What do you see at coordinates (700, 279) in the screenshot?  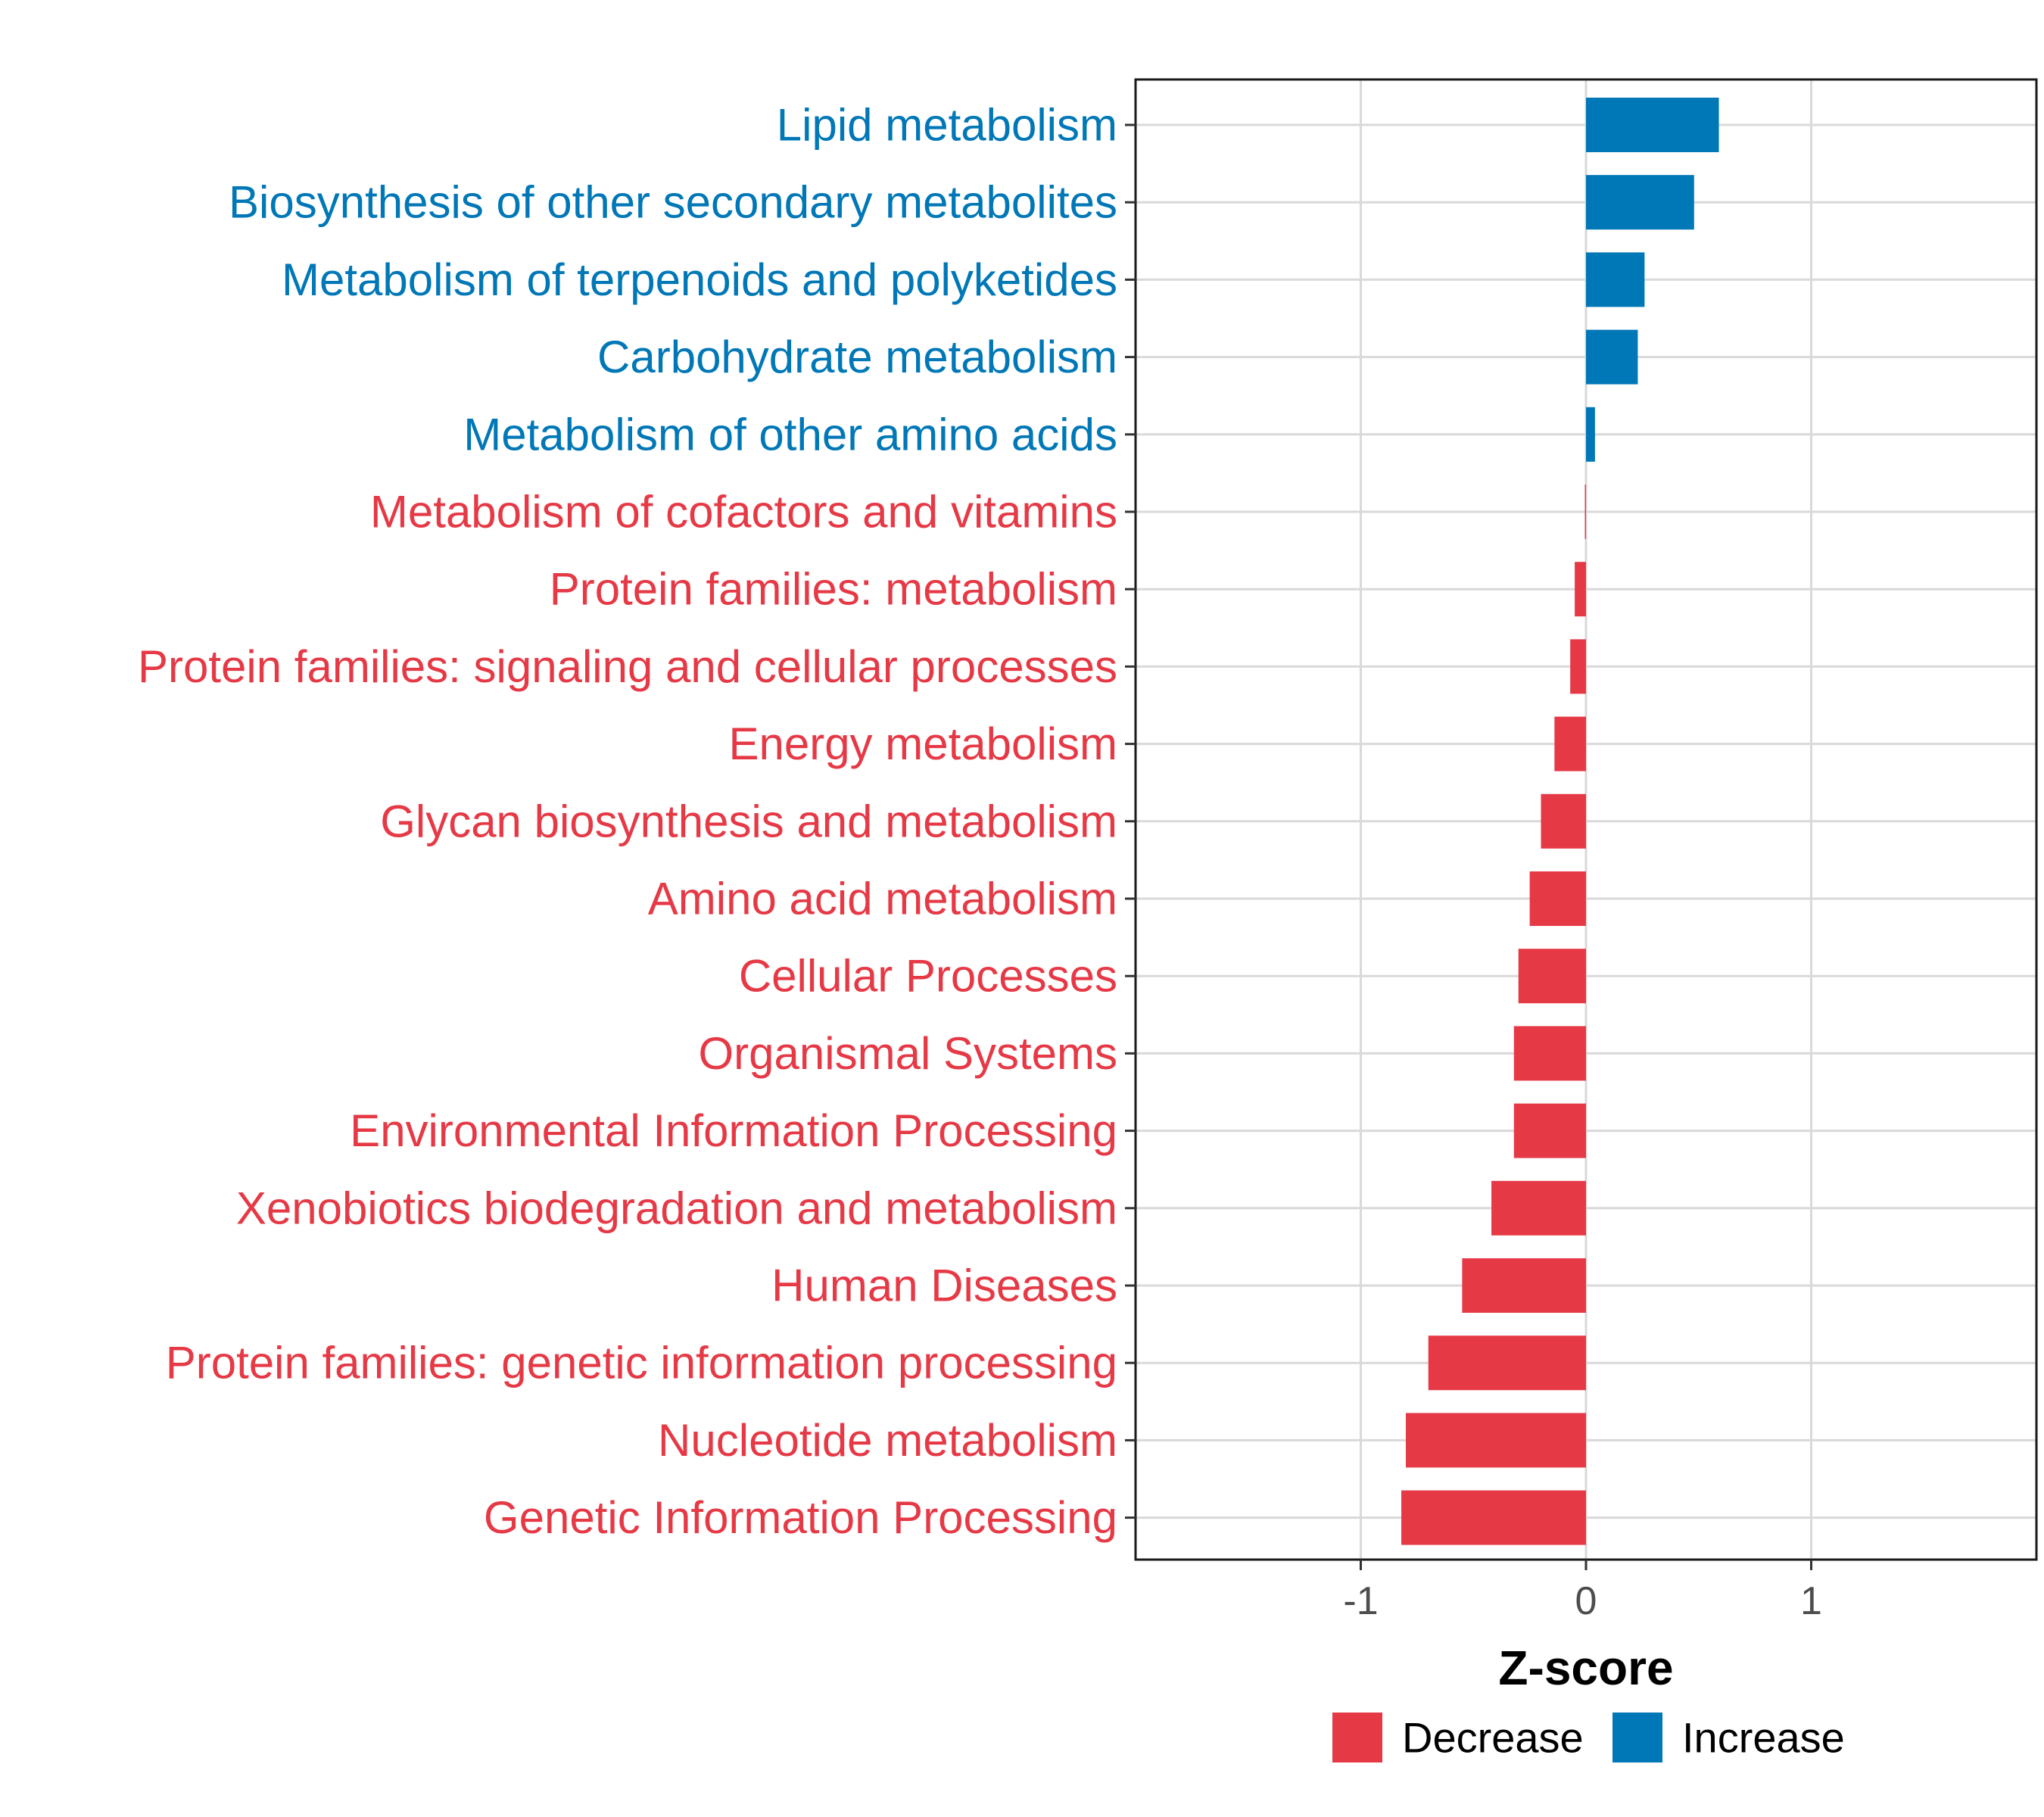 I see `y-tick-label: Metabolism of terpenoids and polyketides` at bounding box center [700, 279].